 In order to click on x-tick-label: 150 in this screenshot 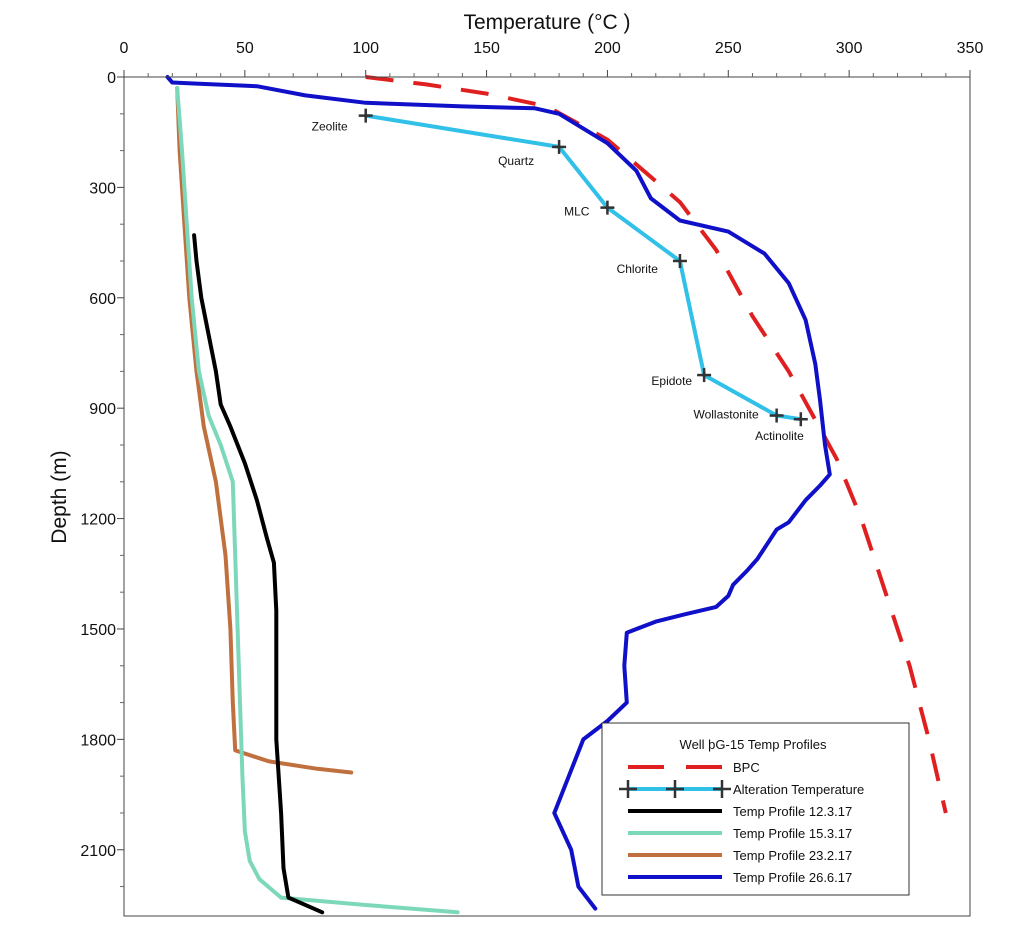, I will do `click(486, 48)`.